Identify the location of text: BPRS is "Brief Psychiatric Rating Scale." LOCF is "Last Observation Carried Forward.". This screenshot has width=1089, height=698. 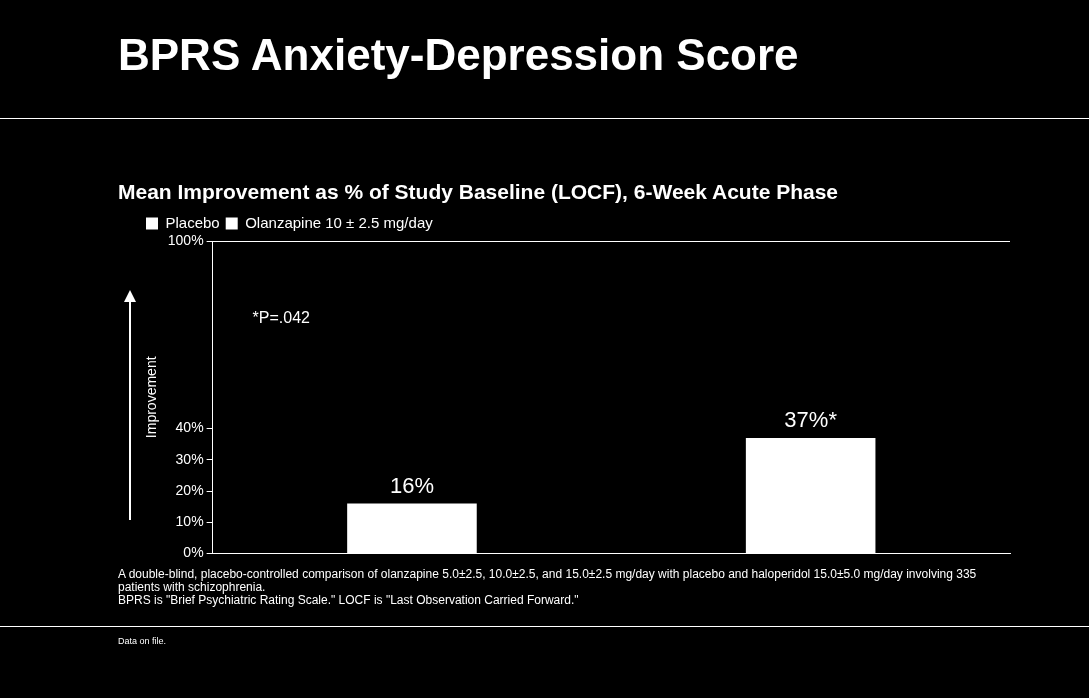
(349, 600).